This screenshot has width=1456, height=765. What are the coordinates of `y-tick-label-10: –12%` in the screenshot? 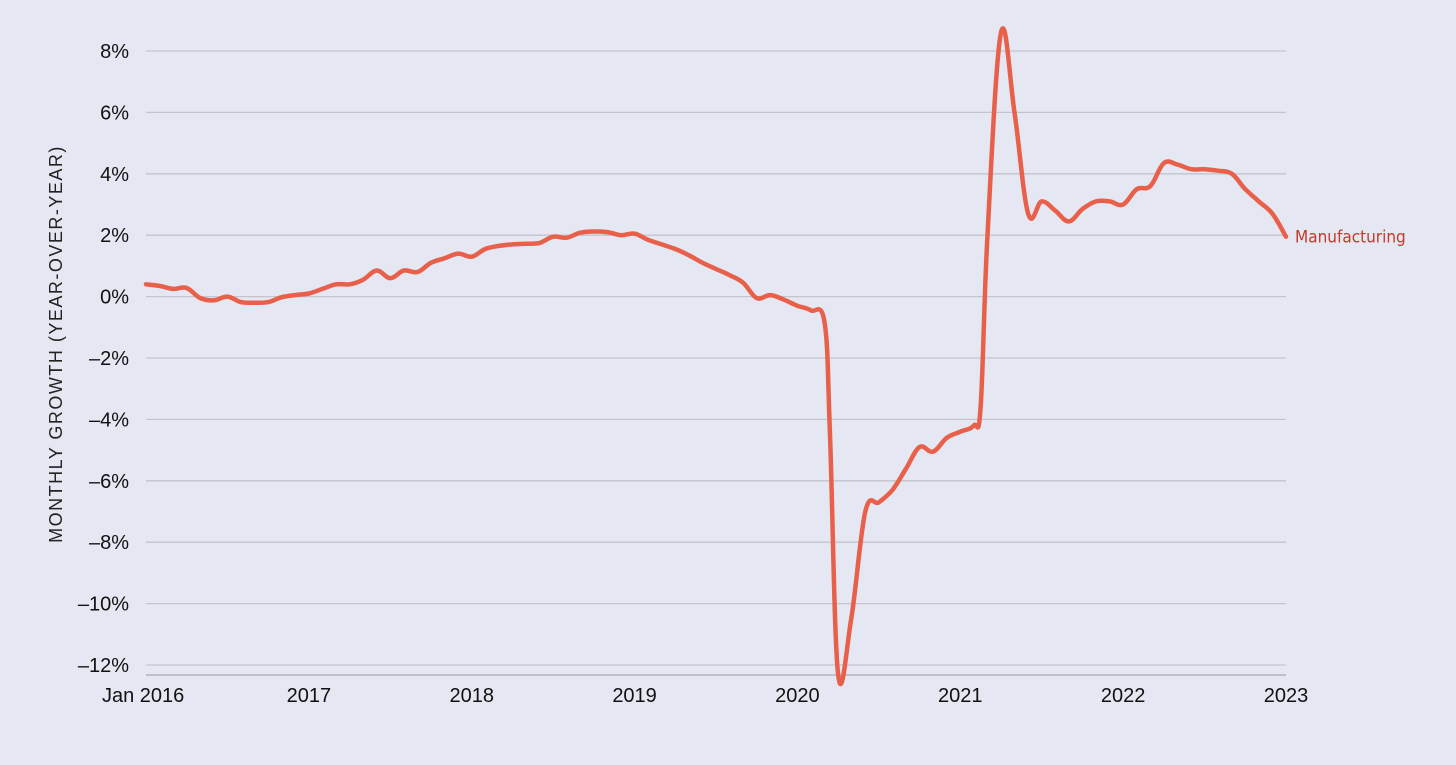 It's located at (103, 666).